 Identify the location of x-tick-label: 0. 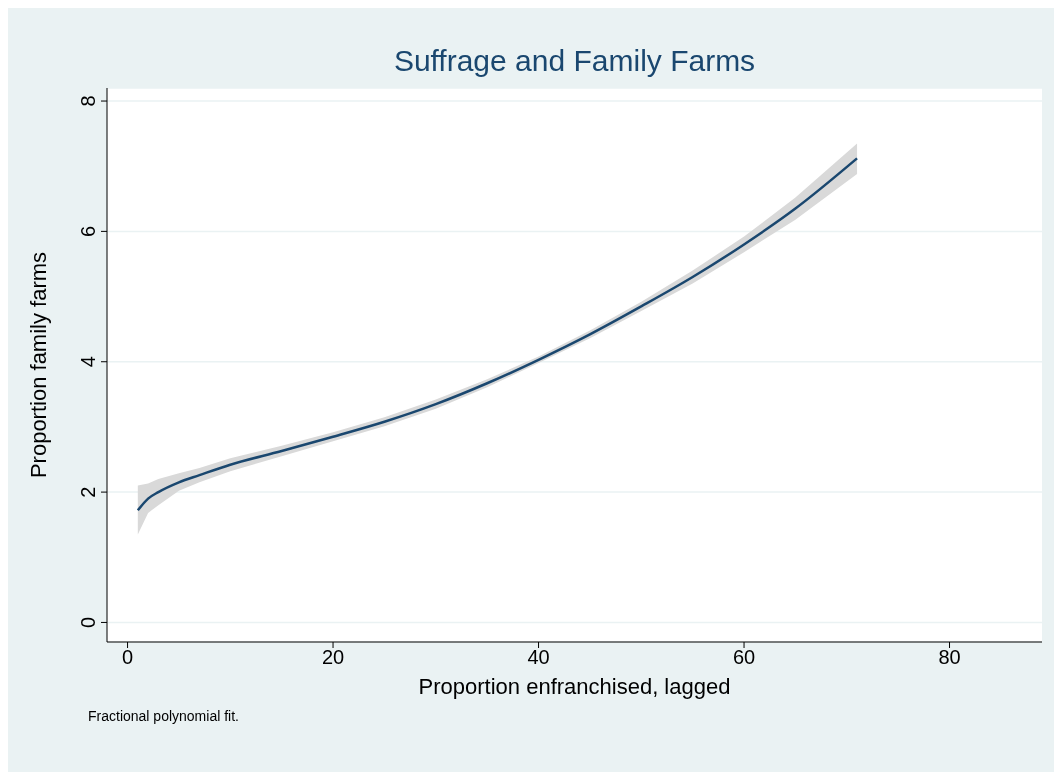
(127, 657).